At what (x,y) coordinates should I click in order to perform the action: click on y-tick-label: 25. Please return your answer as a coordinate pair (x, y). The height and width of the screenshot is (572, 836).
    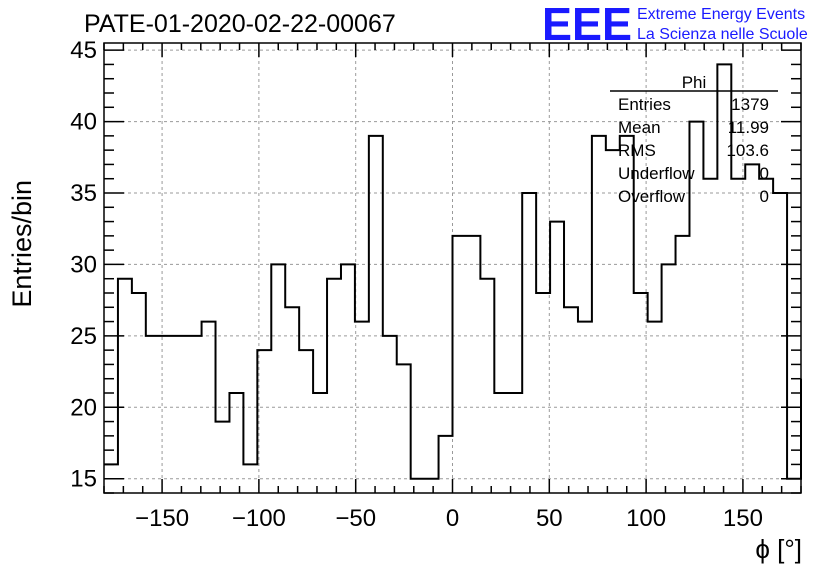
    Looking at the image, I should click on (83, 336).